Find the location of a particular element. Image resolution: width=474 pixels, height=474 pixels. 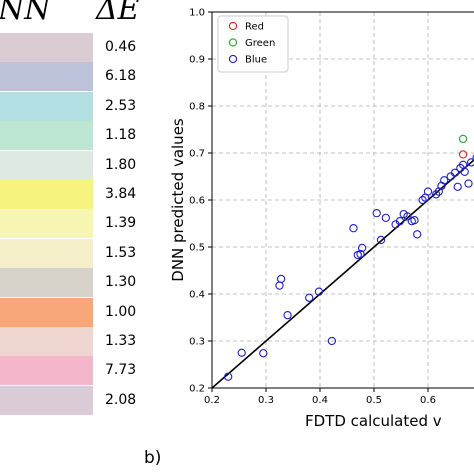

y-tick-label: 1.0 is located at coordinates (197, 13).